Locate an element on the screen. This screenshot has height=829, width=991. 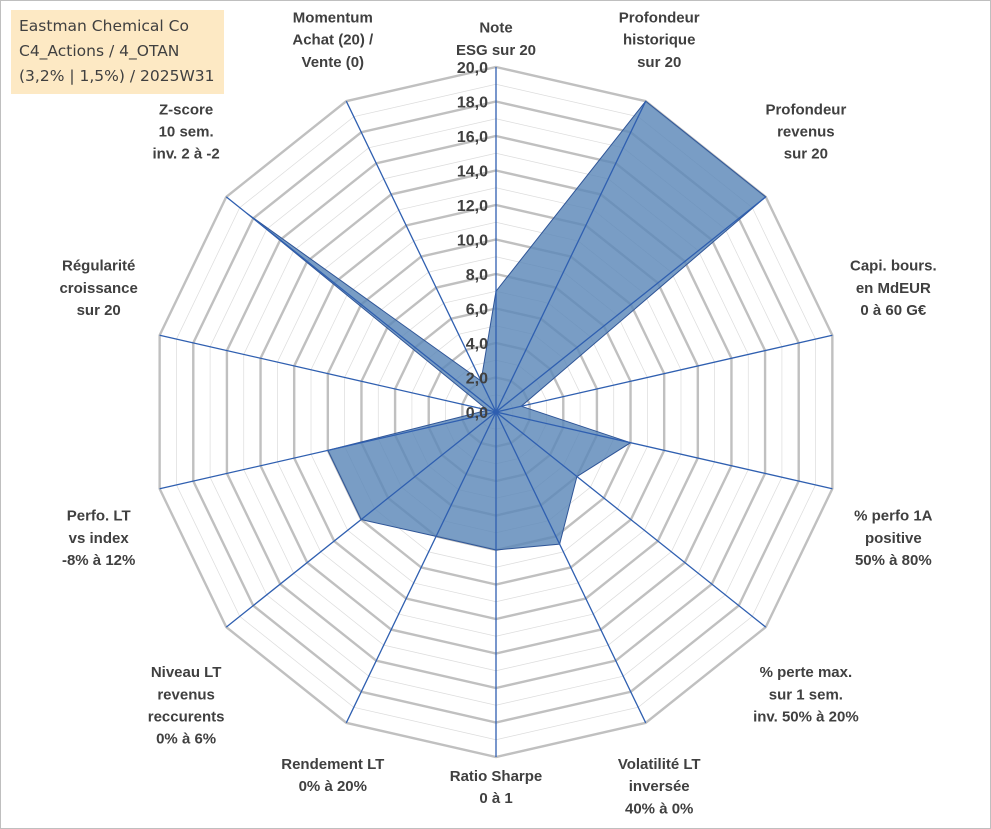
category-label: inversée is located at coordinates (659, 786).